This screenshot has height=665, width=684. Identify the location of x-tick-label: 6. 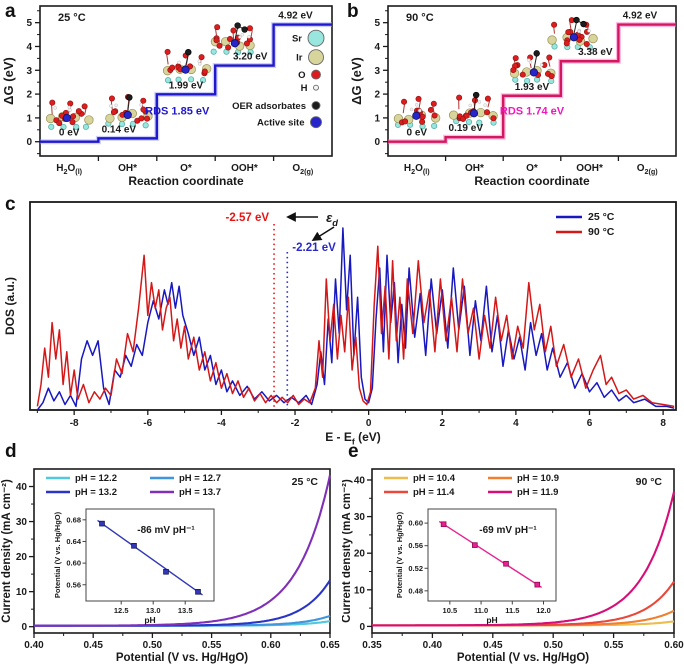
(590, 423).